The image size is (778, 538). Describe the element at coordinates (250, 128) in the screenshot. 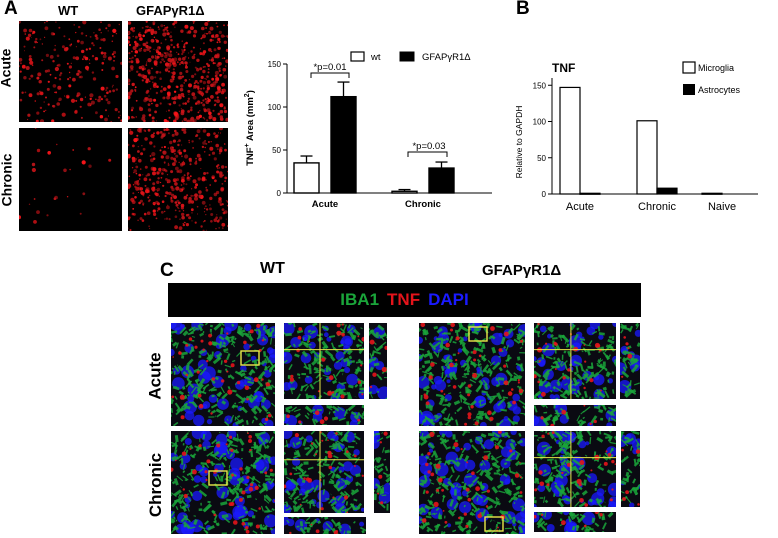

I see `chart-a-ylabel: TNF+ Area (mm2)` at that location.